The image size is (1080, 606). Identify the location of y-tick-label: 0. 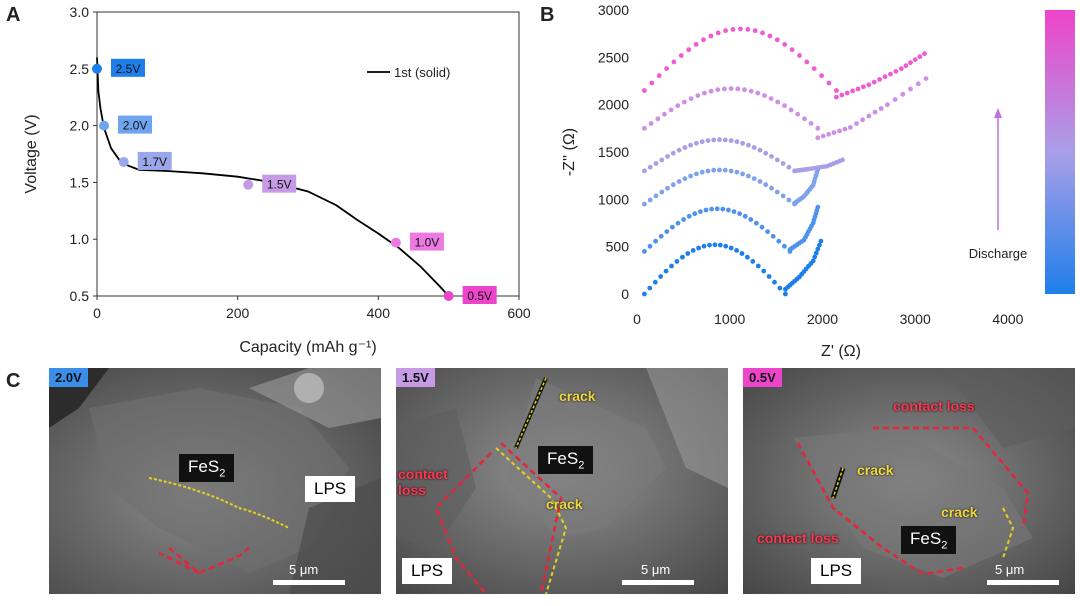
(625, 294).